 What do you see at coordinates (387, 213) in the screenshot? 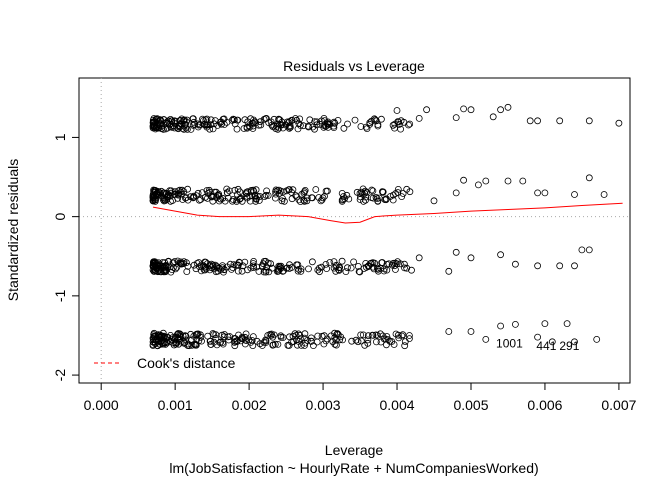
I see `cooks-distance-curve` at bounding box center [387, 213].